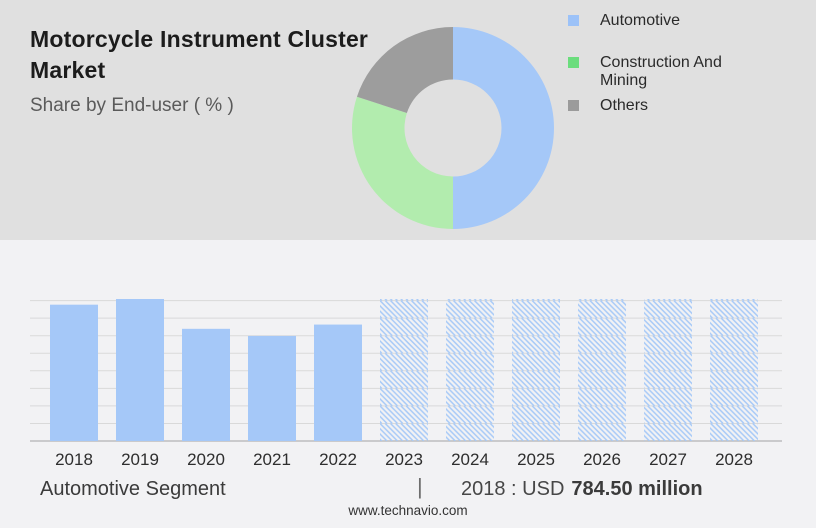  Describe the element at coordinates (683, 21) in the screenshot. I see `legend-item-automotive: Automotive` at that location.